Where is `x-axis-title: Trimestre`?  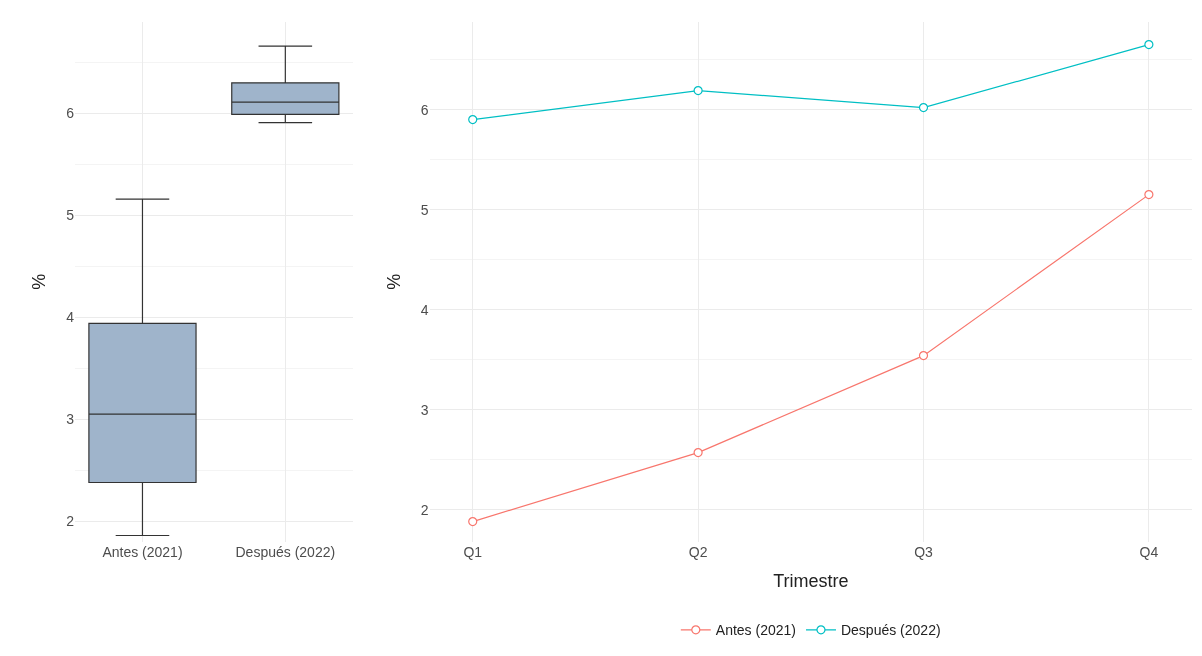 x-axis-title: Trimestre is located at coordinates (811, 580).